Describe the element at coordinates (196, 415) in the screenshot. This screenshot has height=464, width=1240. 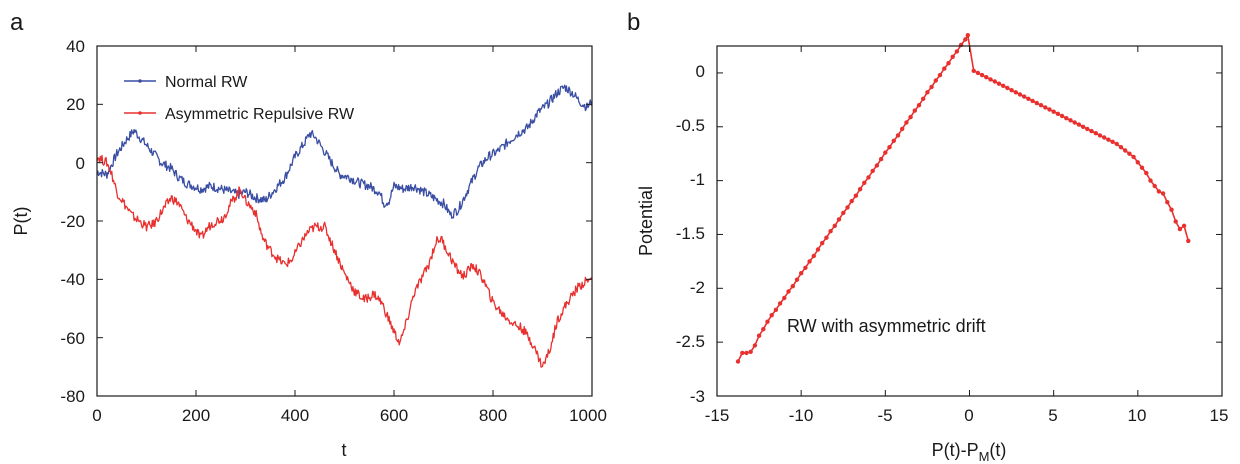
I see `panel-a-xtick-label: 200` at that location.